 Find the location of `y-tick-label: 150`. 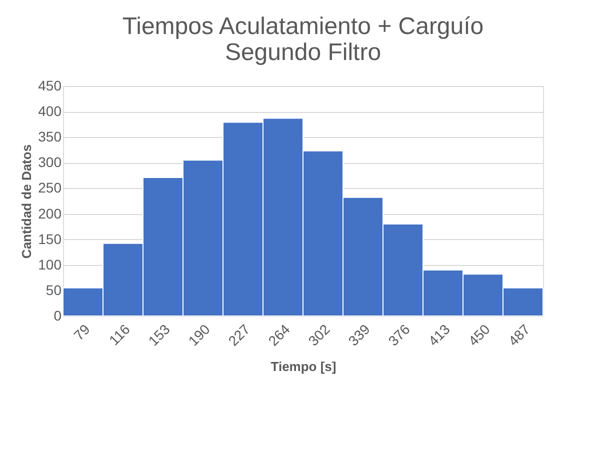

y-tick-label: 150 is located at coordinates (50, 238).